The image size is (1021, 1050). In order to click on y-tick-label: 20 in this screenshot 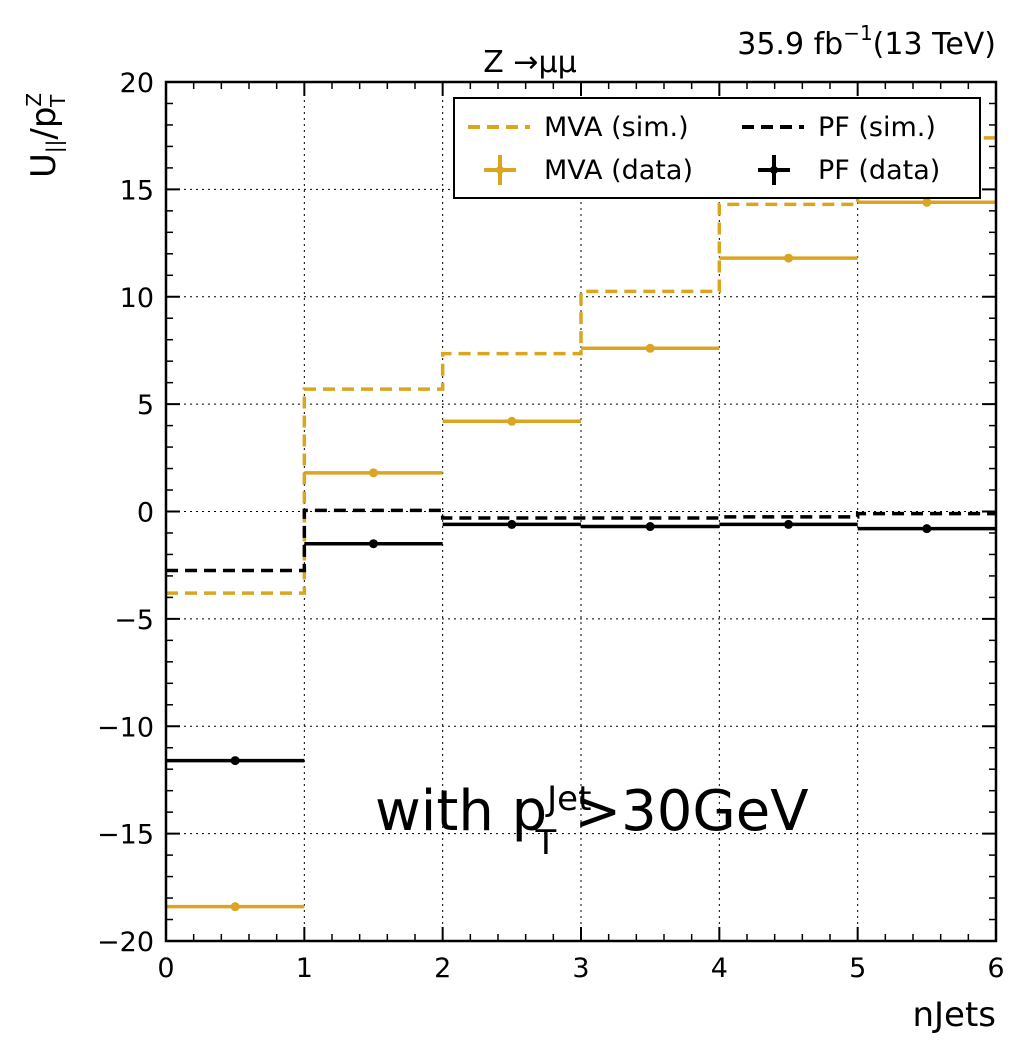, I will do `click(137, 83)`.